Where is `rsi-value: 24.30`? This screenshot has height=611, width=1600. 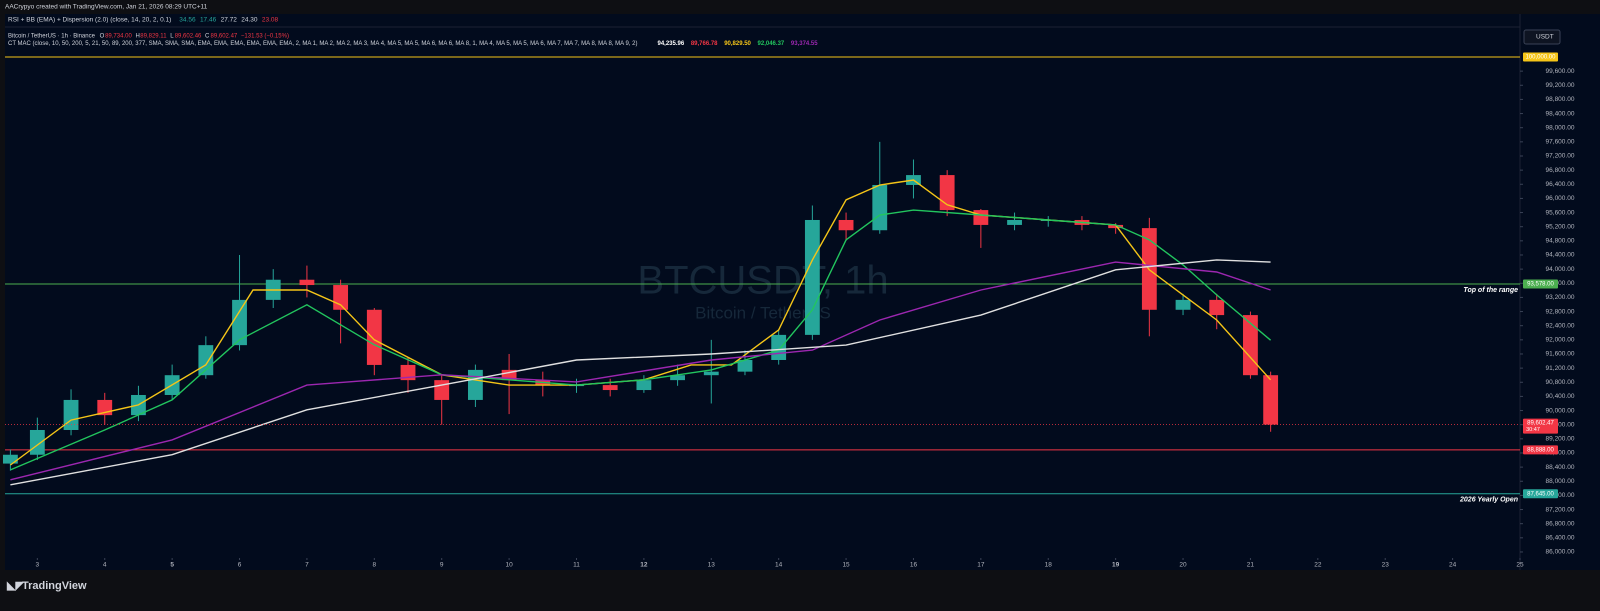 rsi-value: 24.30 is located at coordinates (249, 20).